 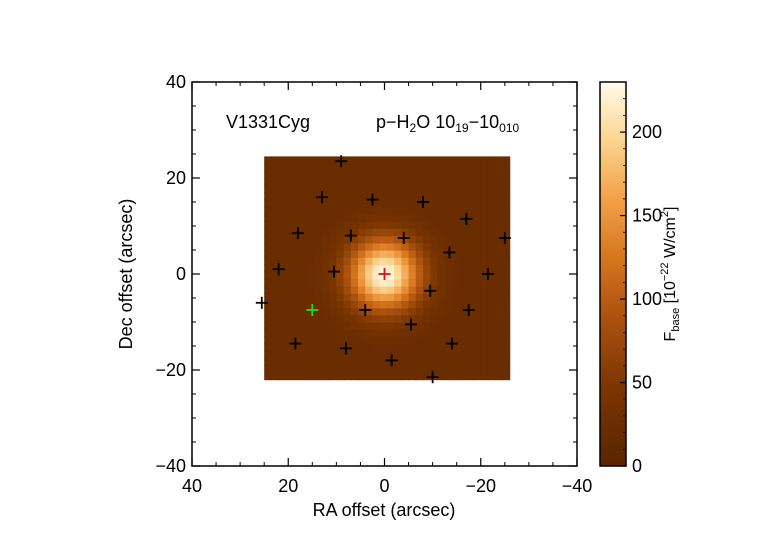 I want to click on x-tick-label: −20, so click(x=480, y=486).